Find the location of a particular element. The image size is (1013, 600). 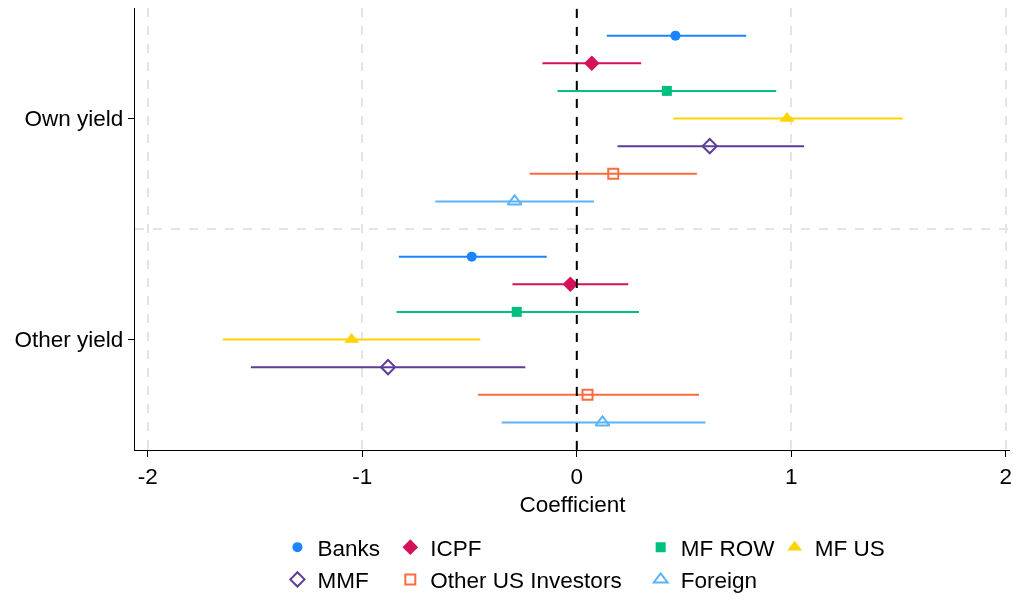

x-tick-label: -1 is located at coordinates (362, 477).